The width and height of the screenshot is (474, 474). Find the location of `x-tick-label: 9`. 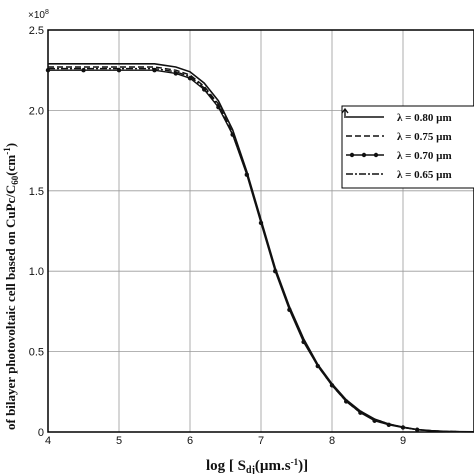

x-tick-label: 9 is located at coordinates (403, 441).